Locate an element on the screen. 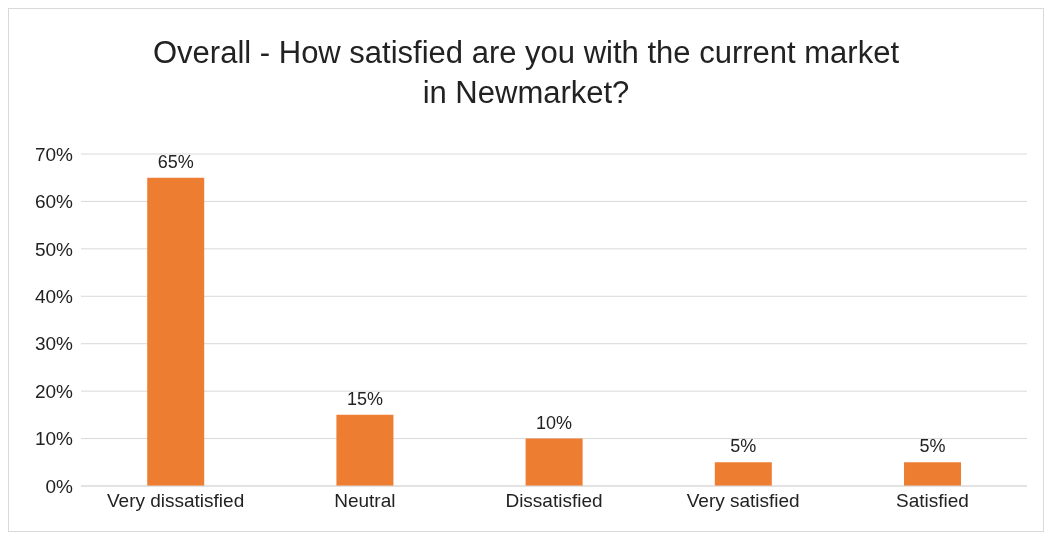 Image resolution: width=1052 pixels, height=540 pixels. y-tick-label: 70% is located at coordinates (54, 154).